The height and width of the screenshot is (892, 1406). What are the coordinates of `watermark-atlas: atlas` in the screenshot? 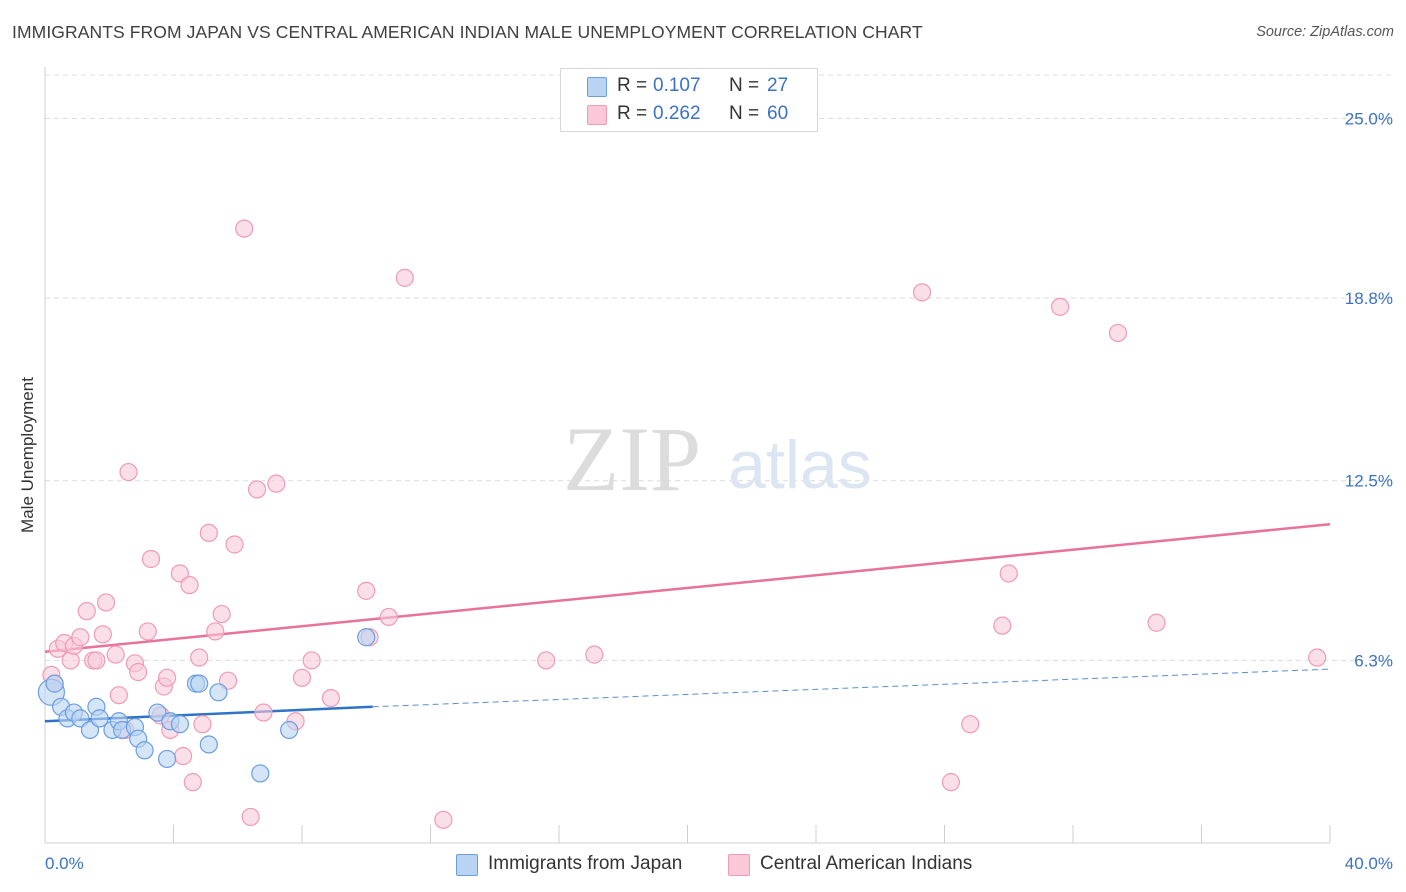 It's located at (800, 465).